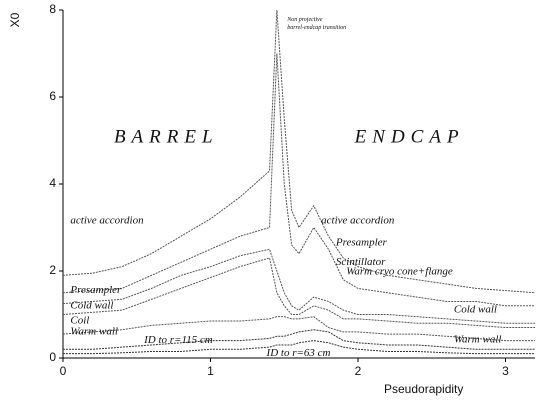  What do you see at coordinates (63, 371) in the screenshot?
I see `x-tick-label: 0` at bounding box center [63, 371].